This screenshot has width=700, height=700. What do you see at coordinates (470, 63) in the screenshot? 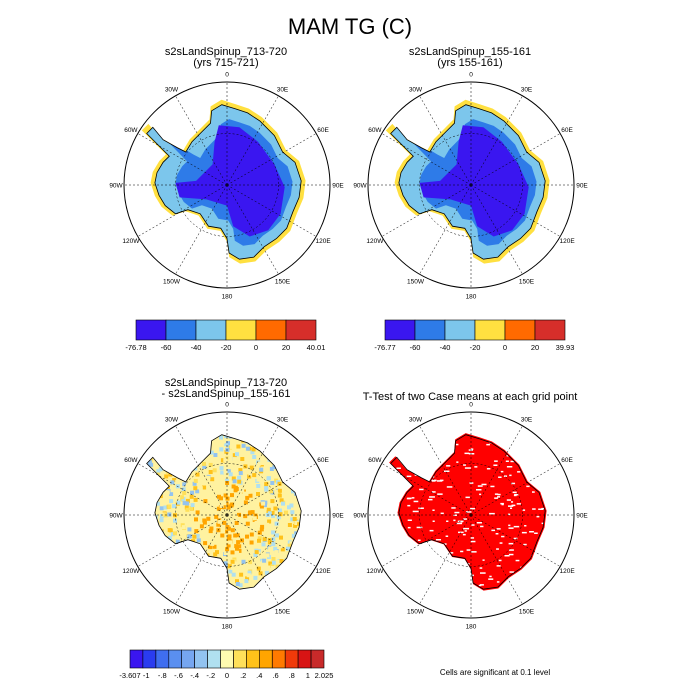
I see `panel-2-title-line2: (yrs 155-161)` at bounding box center [470, 63].